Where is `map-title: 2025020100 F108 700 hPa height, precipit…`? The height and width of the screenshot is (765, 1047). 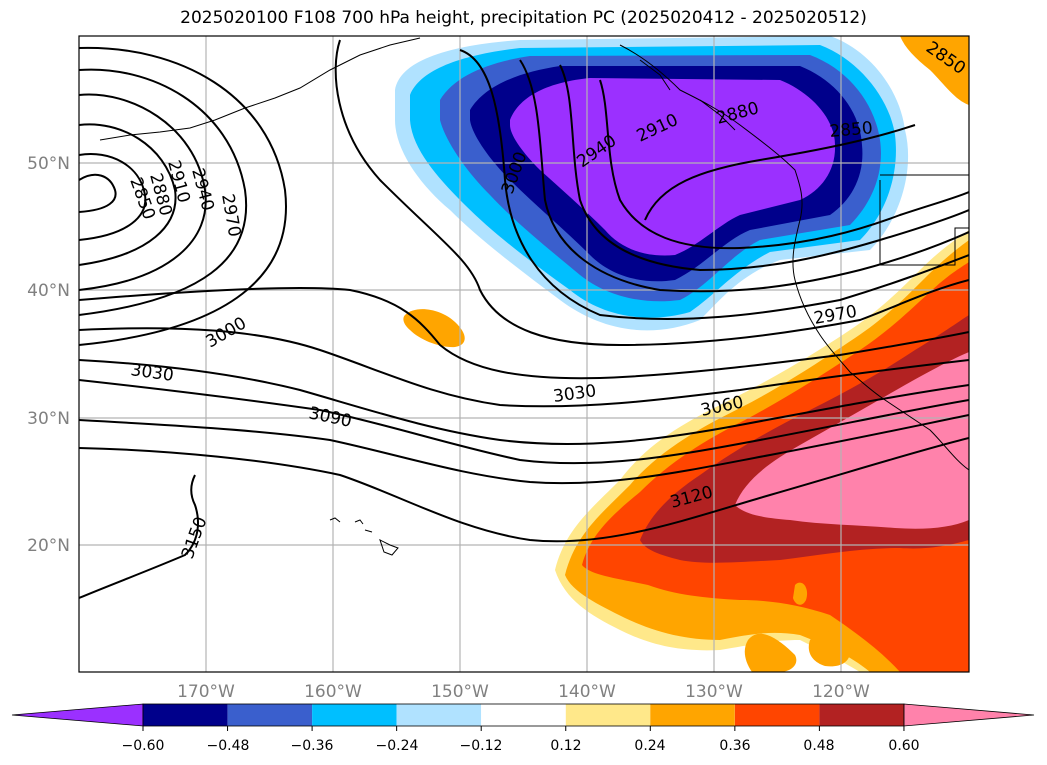 map-title: 2025020100 F108 700 hPa height, precipit… is located at coordinates (523, 18).